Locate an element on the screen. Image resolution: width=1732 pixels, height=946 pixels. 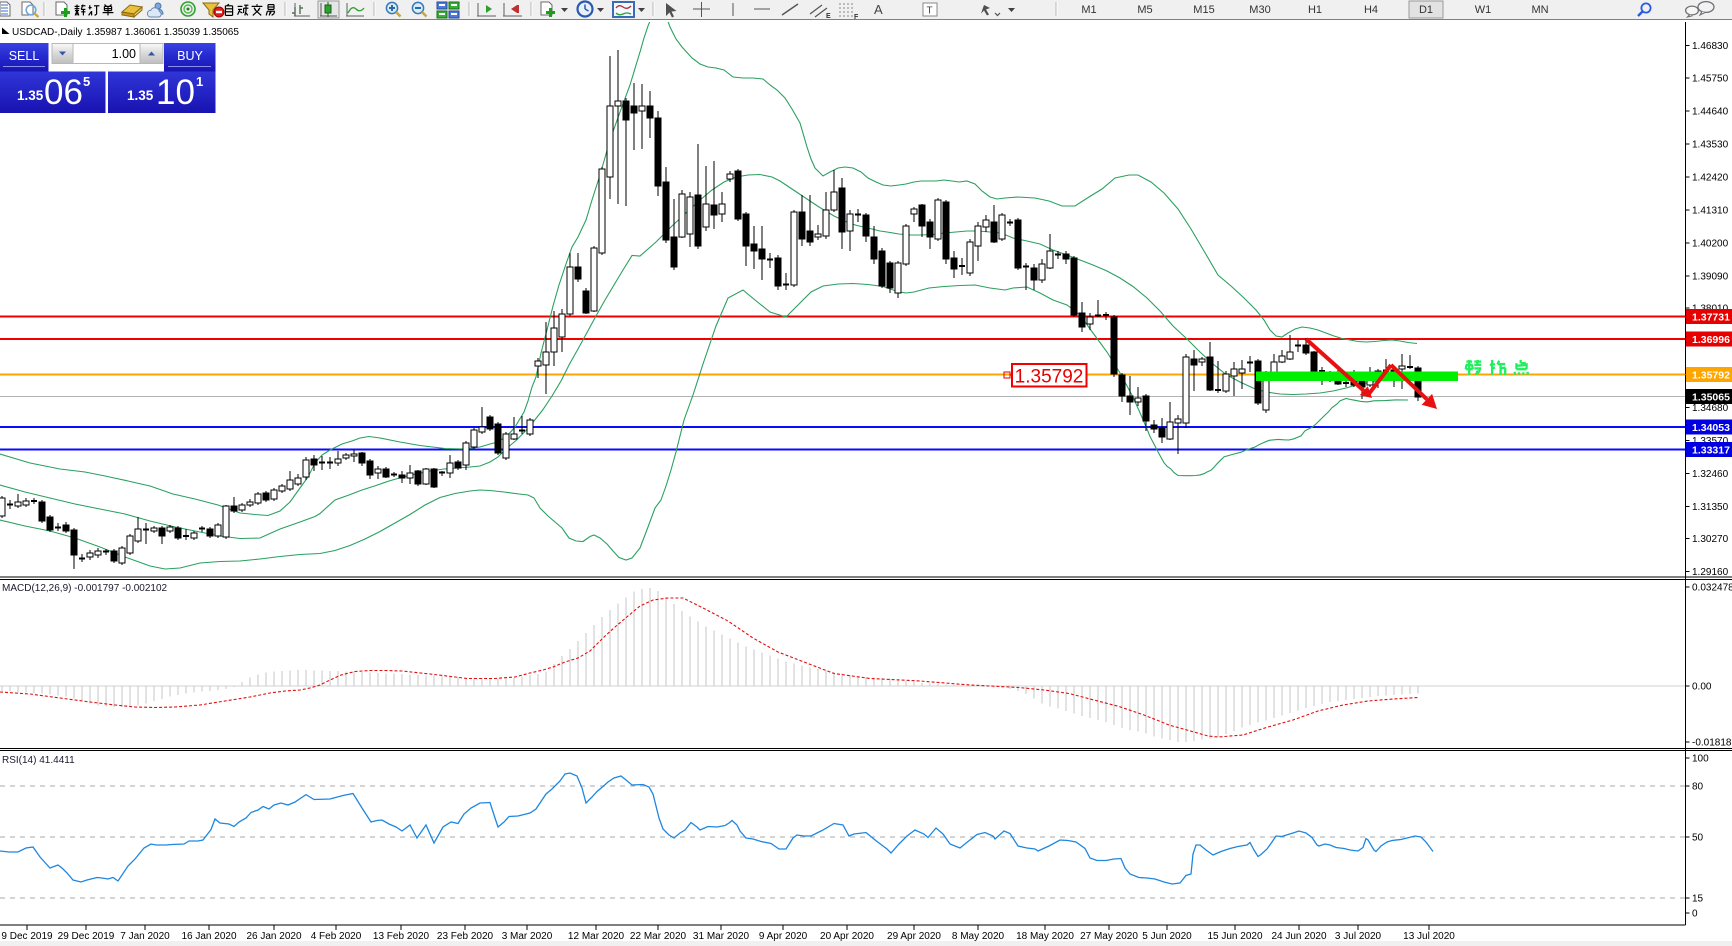
svg-text: 1.36996 is located at coordinates (1711, 340).